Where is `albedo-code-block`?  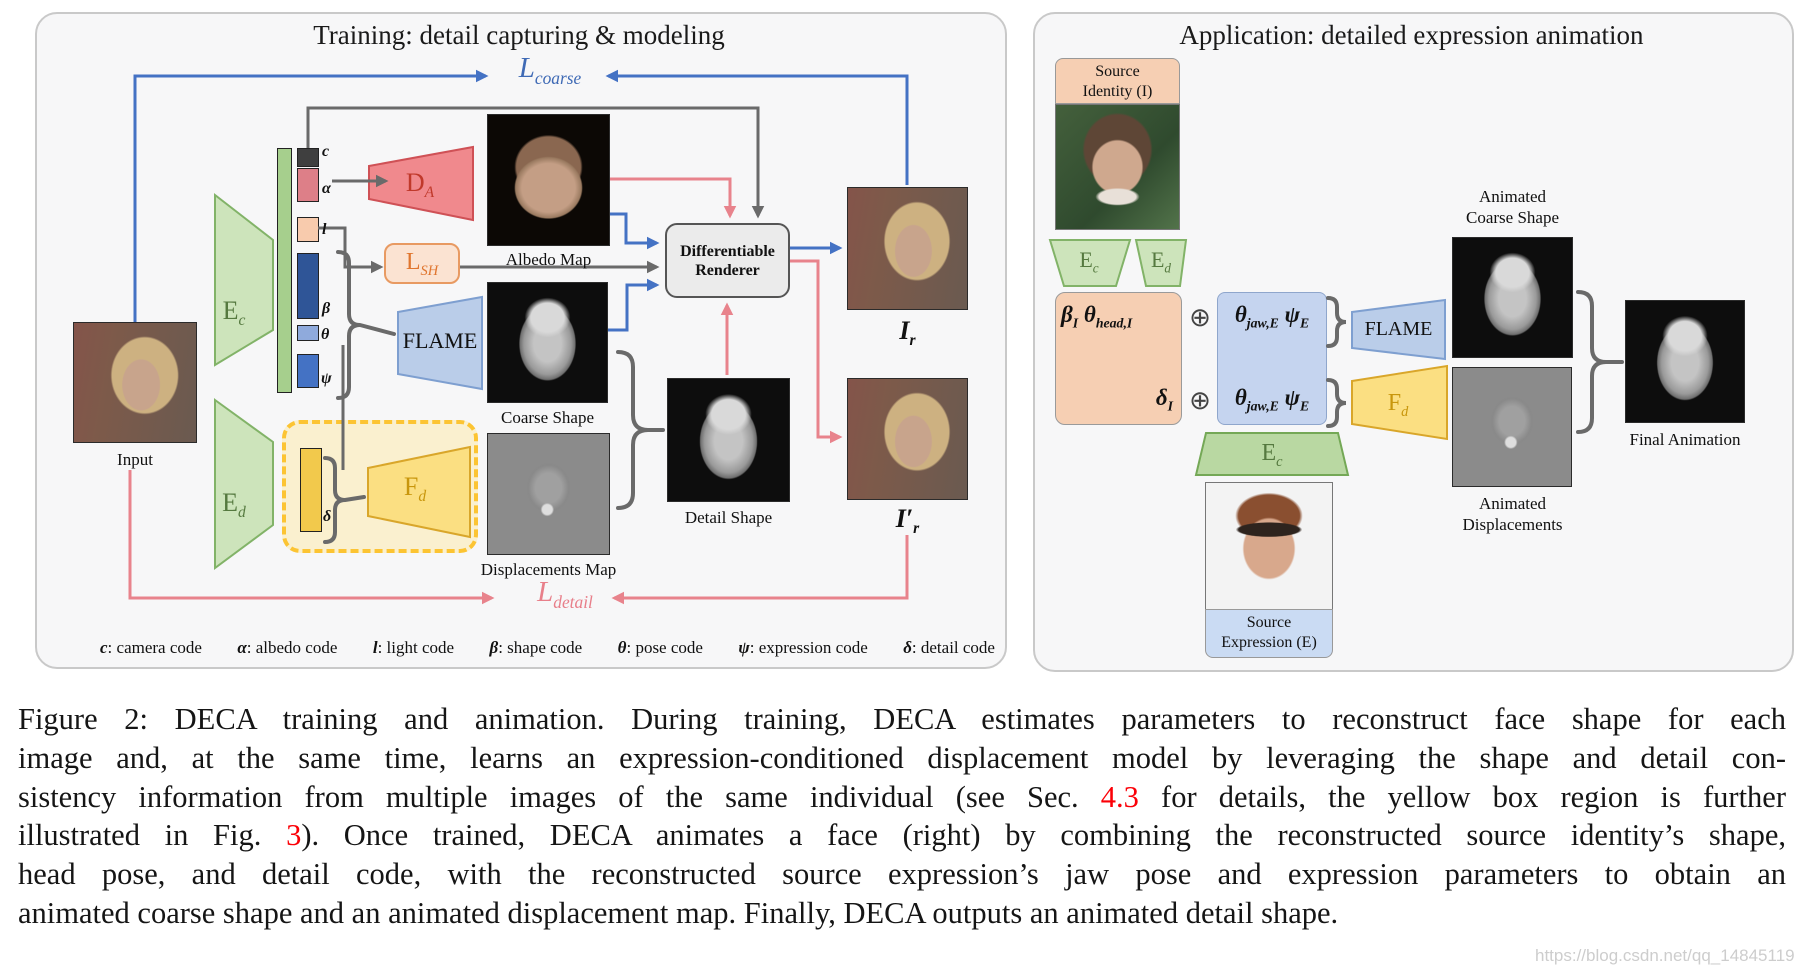
albedo-code-block is located at coordinates (308, 185).